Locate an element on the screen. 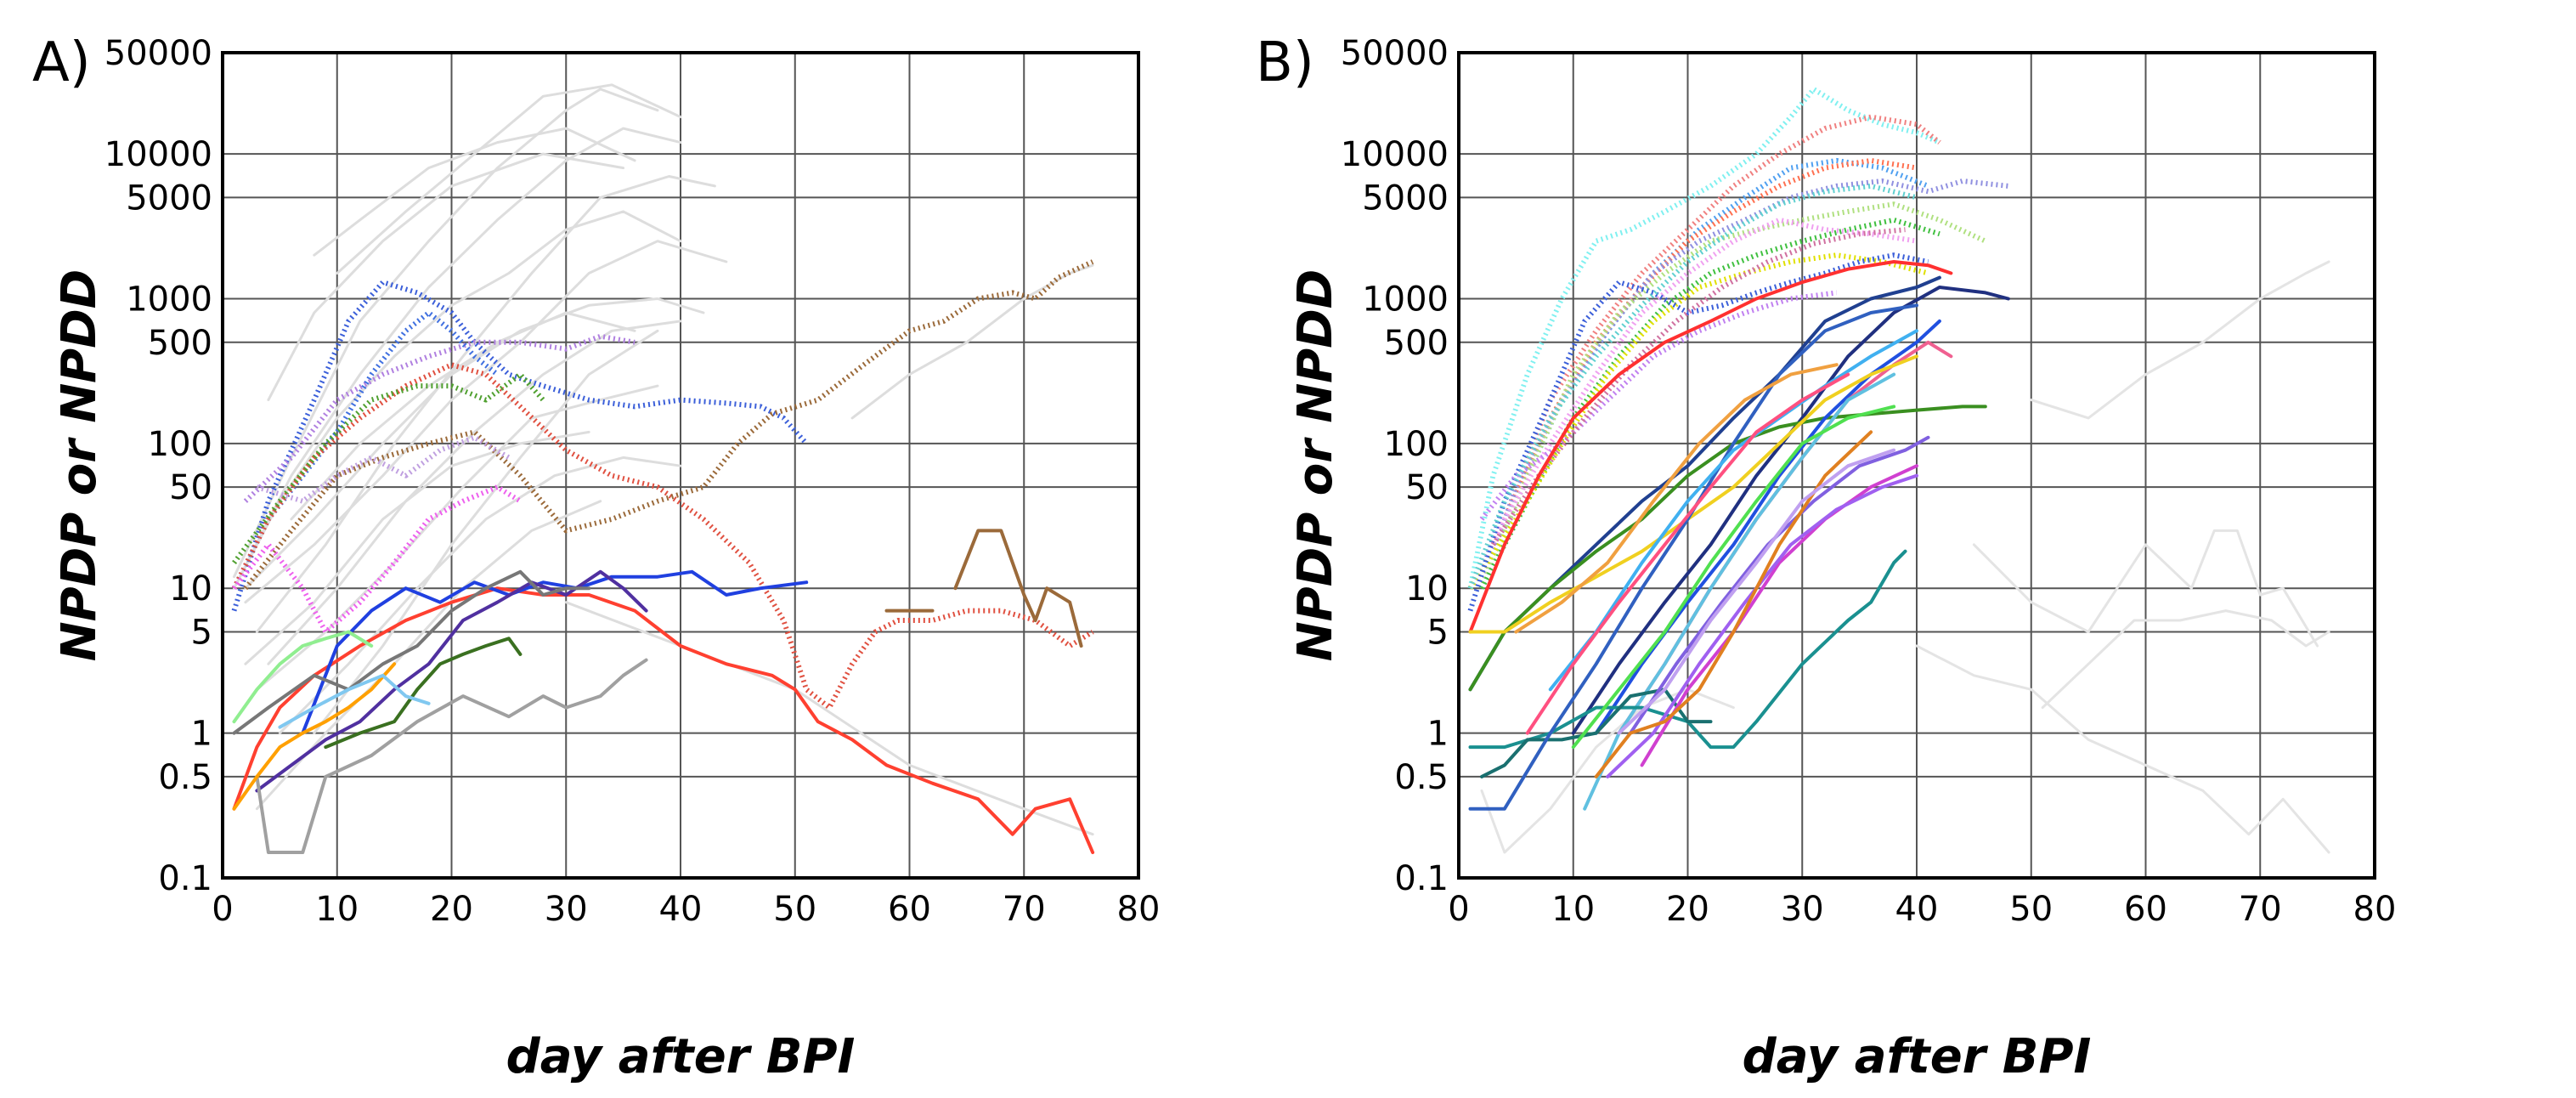 Image resolution: width=2576 pixels, height=1098 pixels. y-tick-label: 500 is located at coordinates (180, 343).